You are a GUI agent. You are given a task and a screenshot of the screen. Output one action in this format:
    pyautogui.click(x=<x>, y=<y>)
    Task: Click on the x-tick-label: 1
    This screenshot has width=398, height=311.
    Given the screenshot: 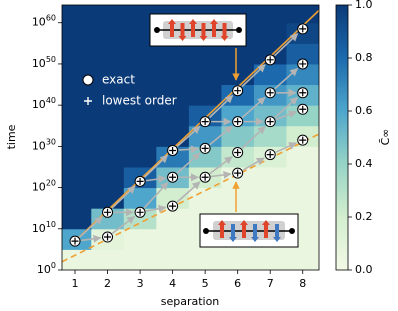 What is the action you would take?
    pyautogui.click(x=75, y=283)
    